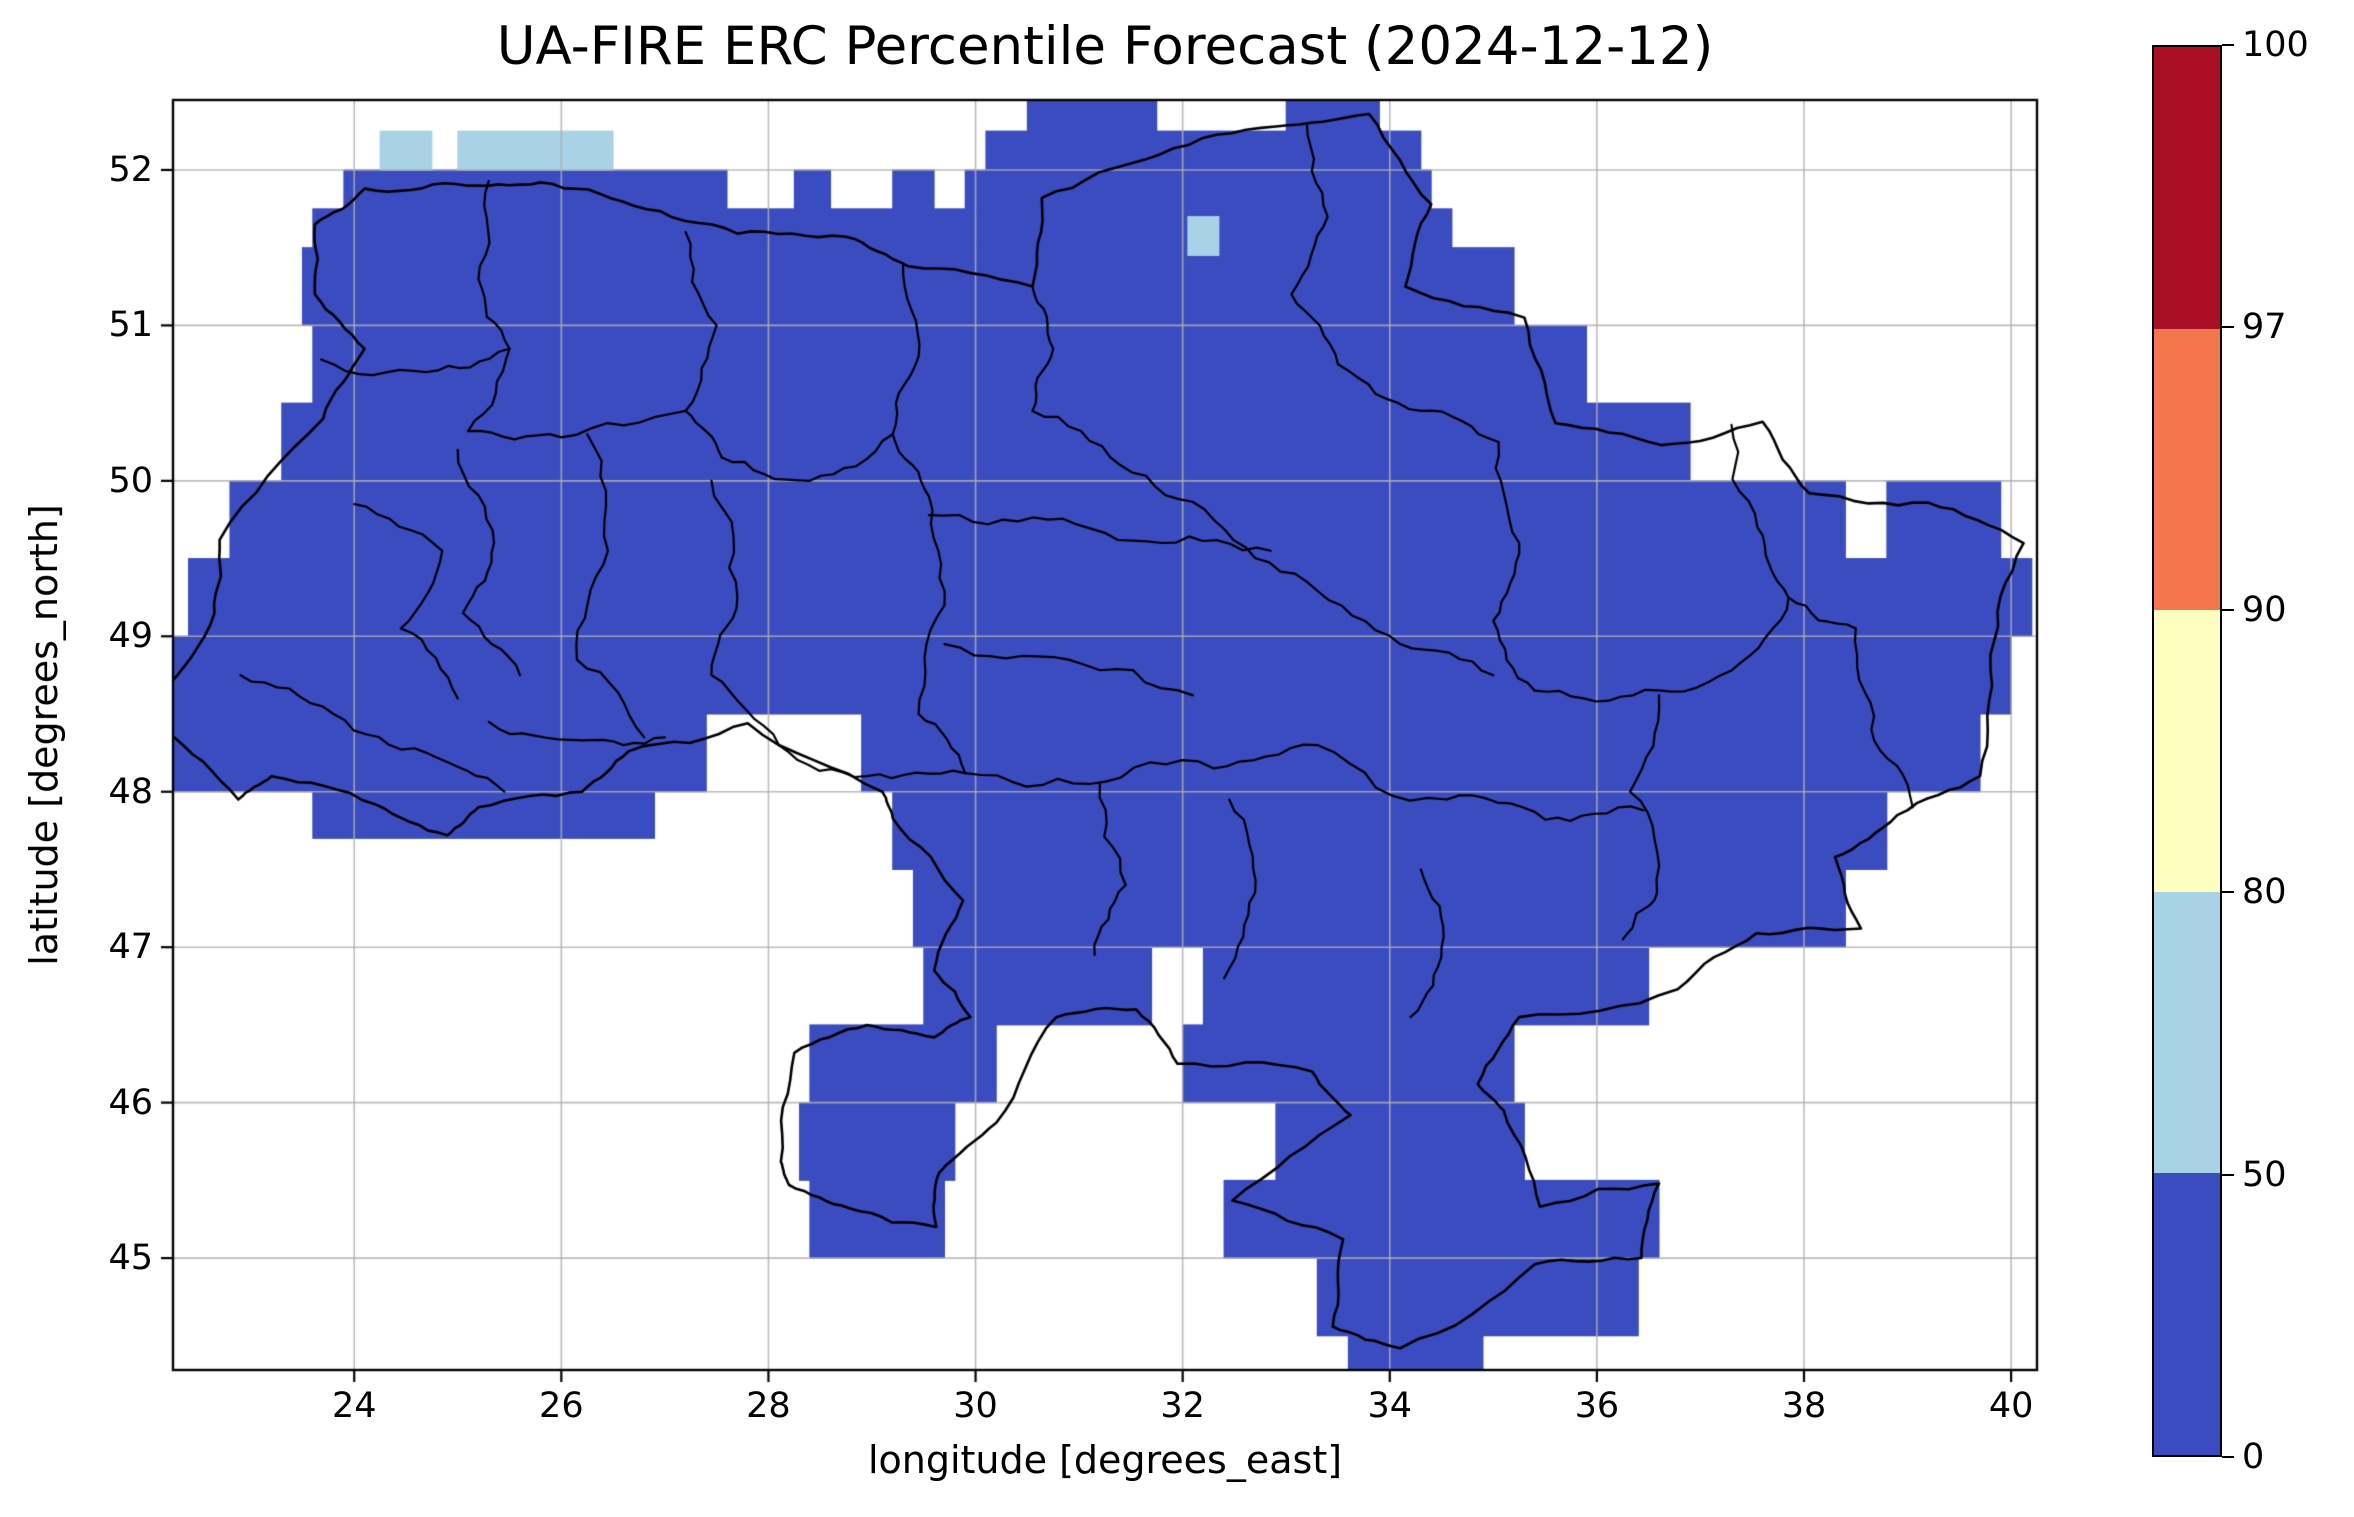 The height and width of the screenshot is (1517, 2354). I want to click on x-tick-label: 36, so click(1597, 1406).